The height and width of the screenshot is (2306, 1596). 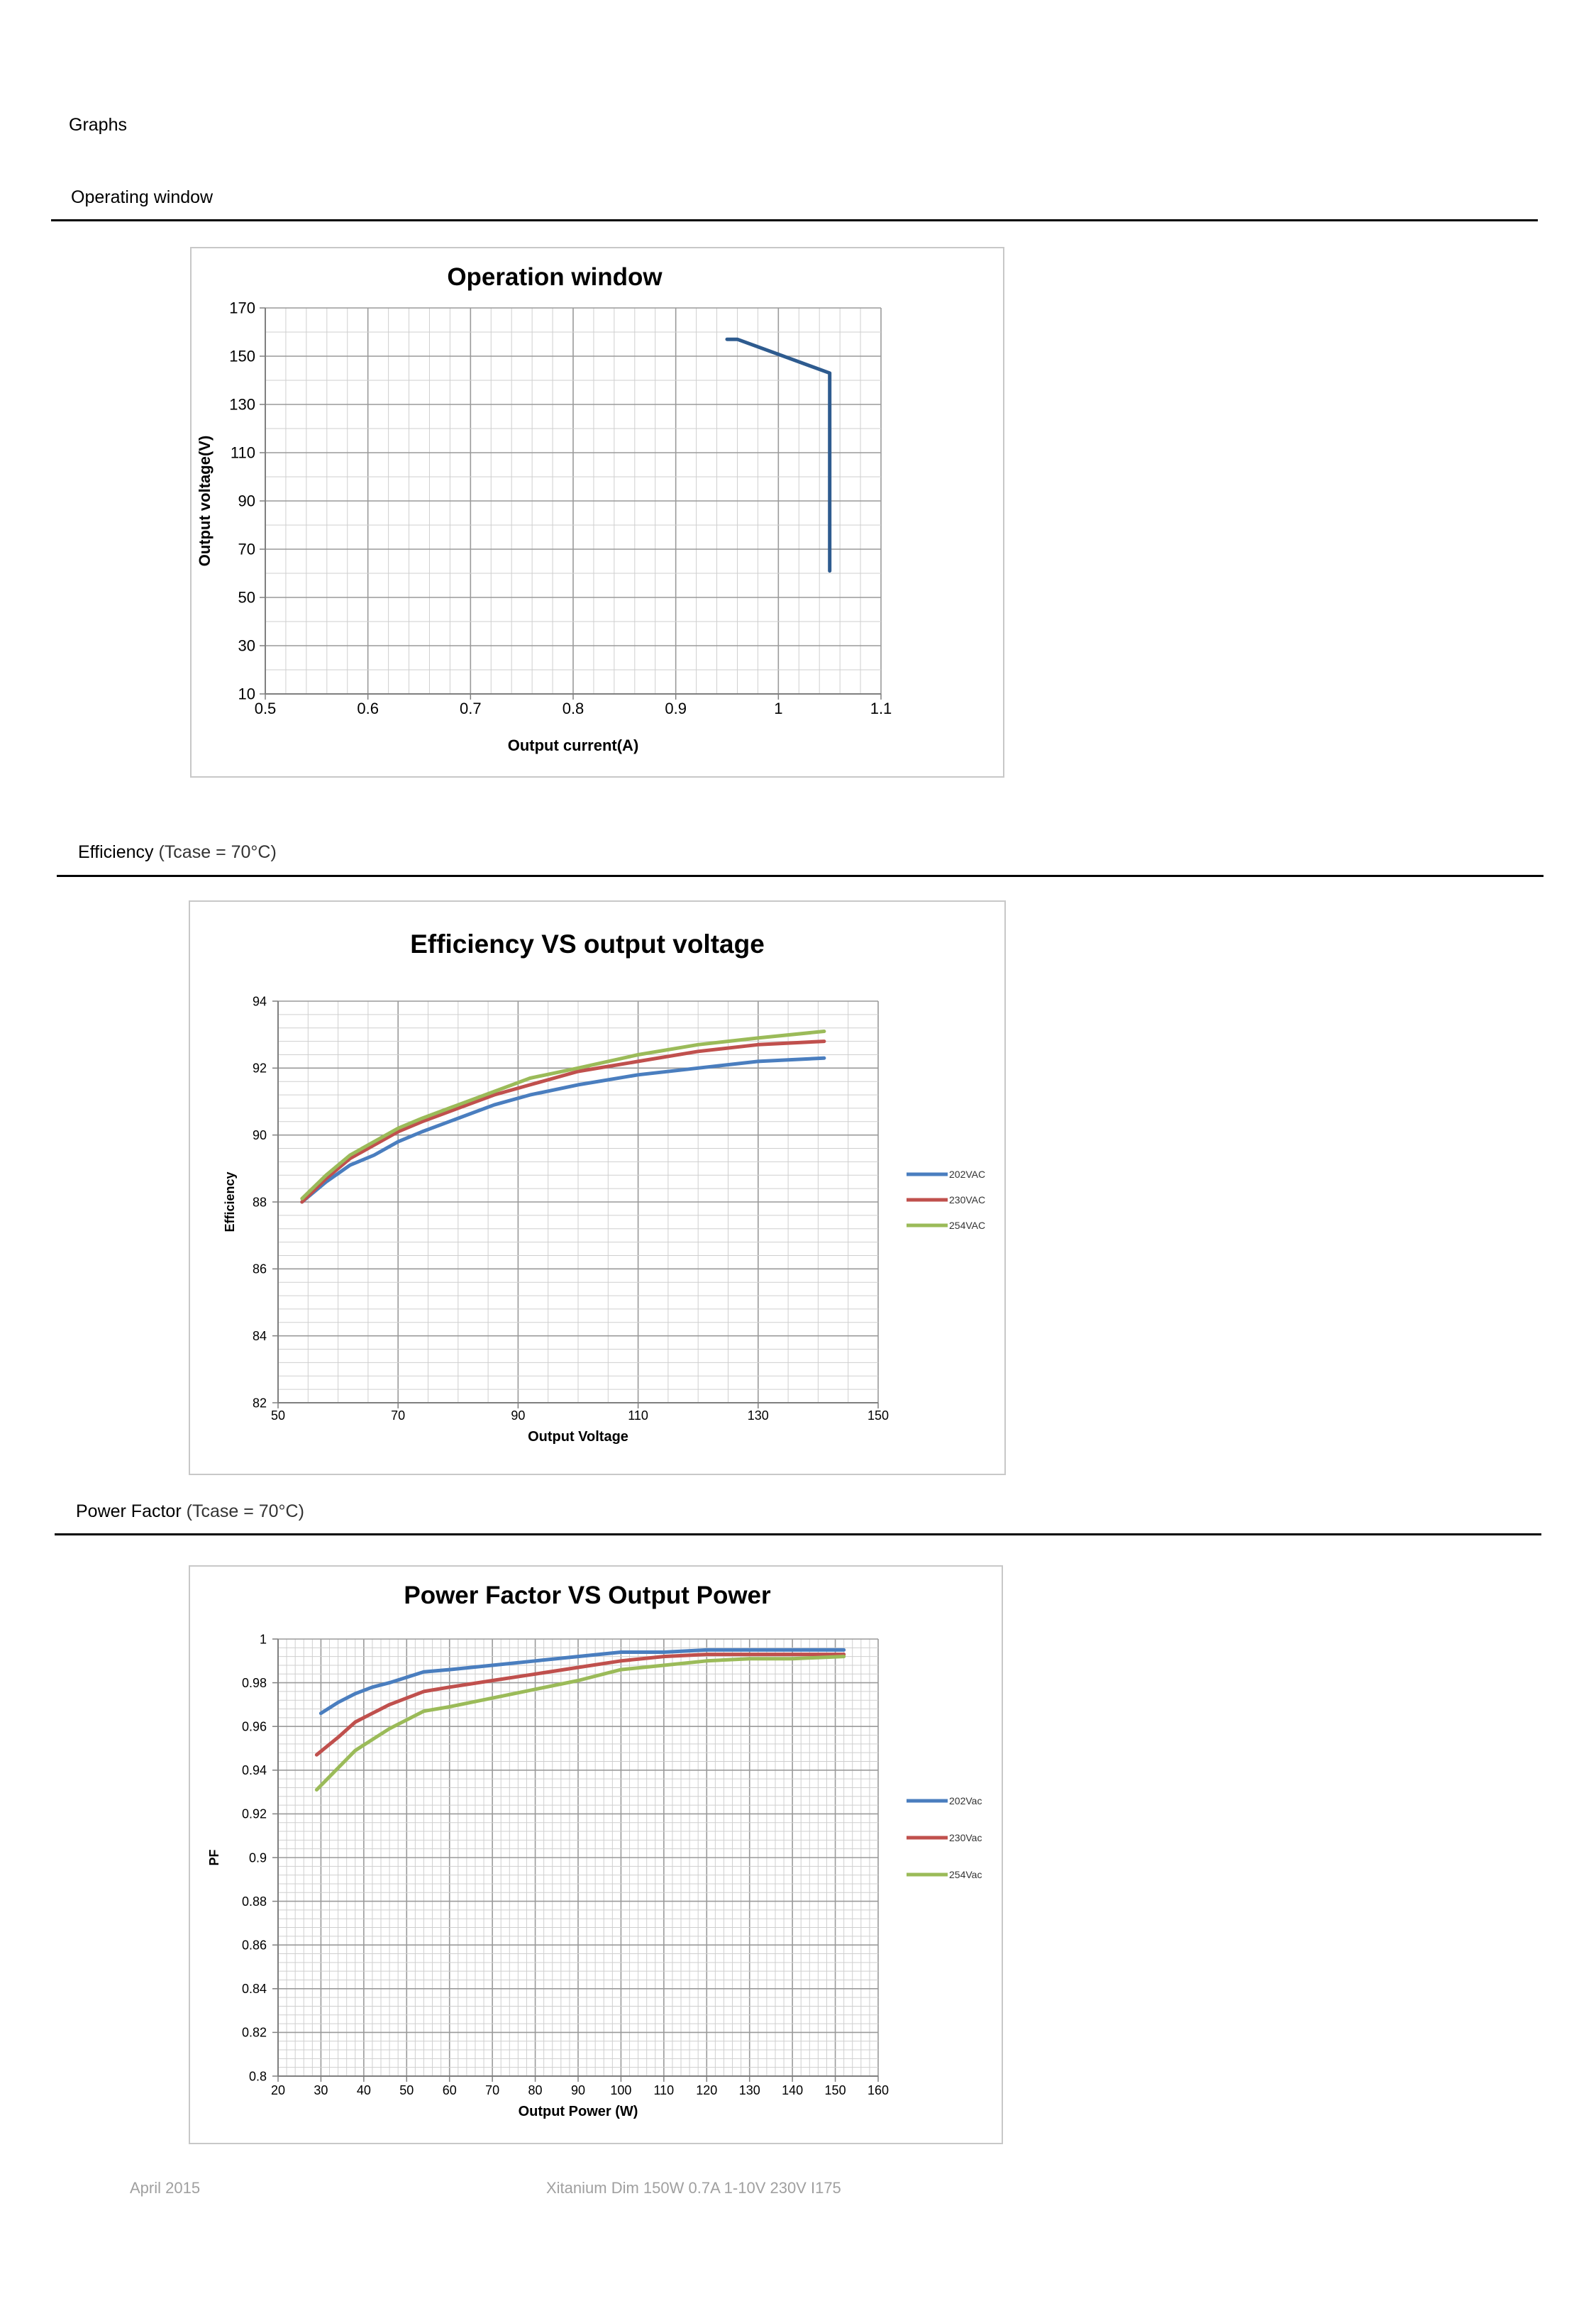 What do you see at coordinates (205, 501) in the screenshot?
I see `y-axis-label: Output voltage(V)` at bounding box center [205, 501].